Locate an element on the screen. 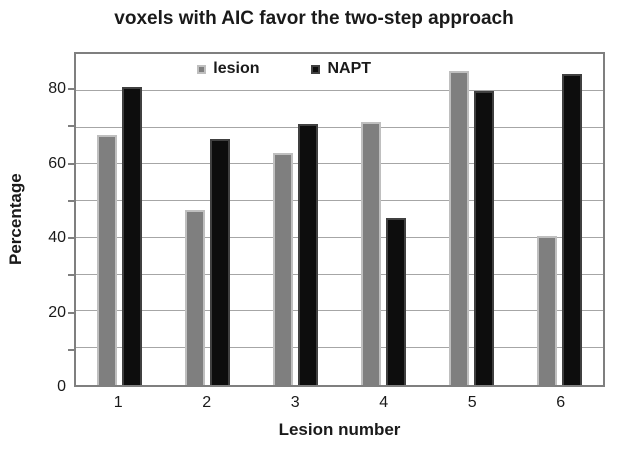  legend-label: NAPT is located at coordinates (349, 68).